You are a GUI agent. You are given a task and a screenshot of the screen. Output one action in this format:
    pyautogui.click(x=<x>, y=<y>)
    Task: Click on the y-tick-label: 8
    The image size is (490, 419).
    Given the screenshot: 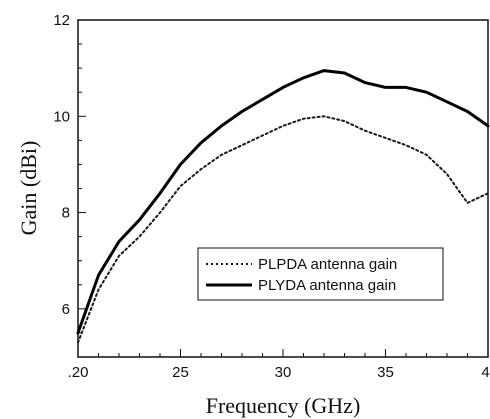 What is the action you would take?
    pyautogui.click(x=66, y=213)
    